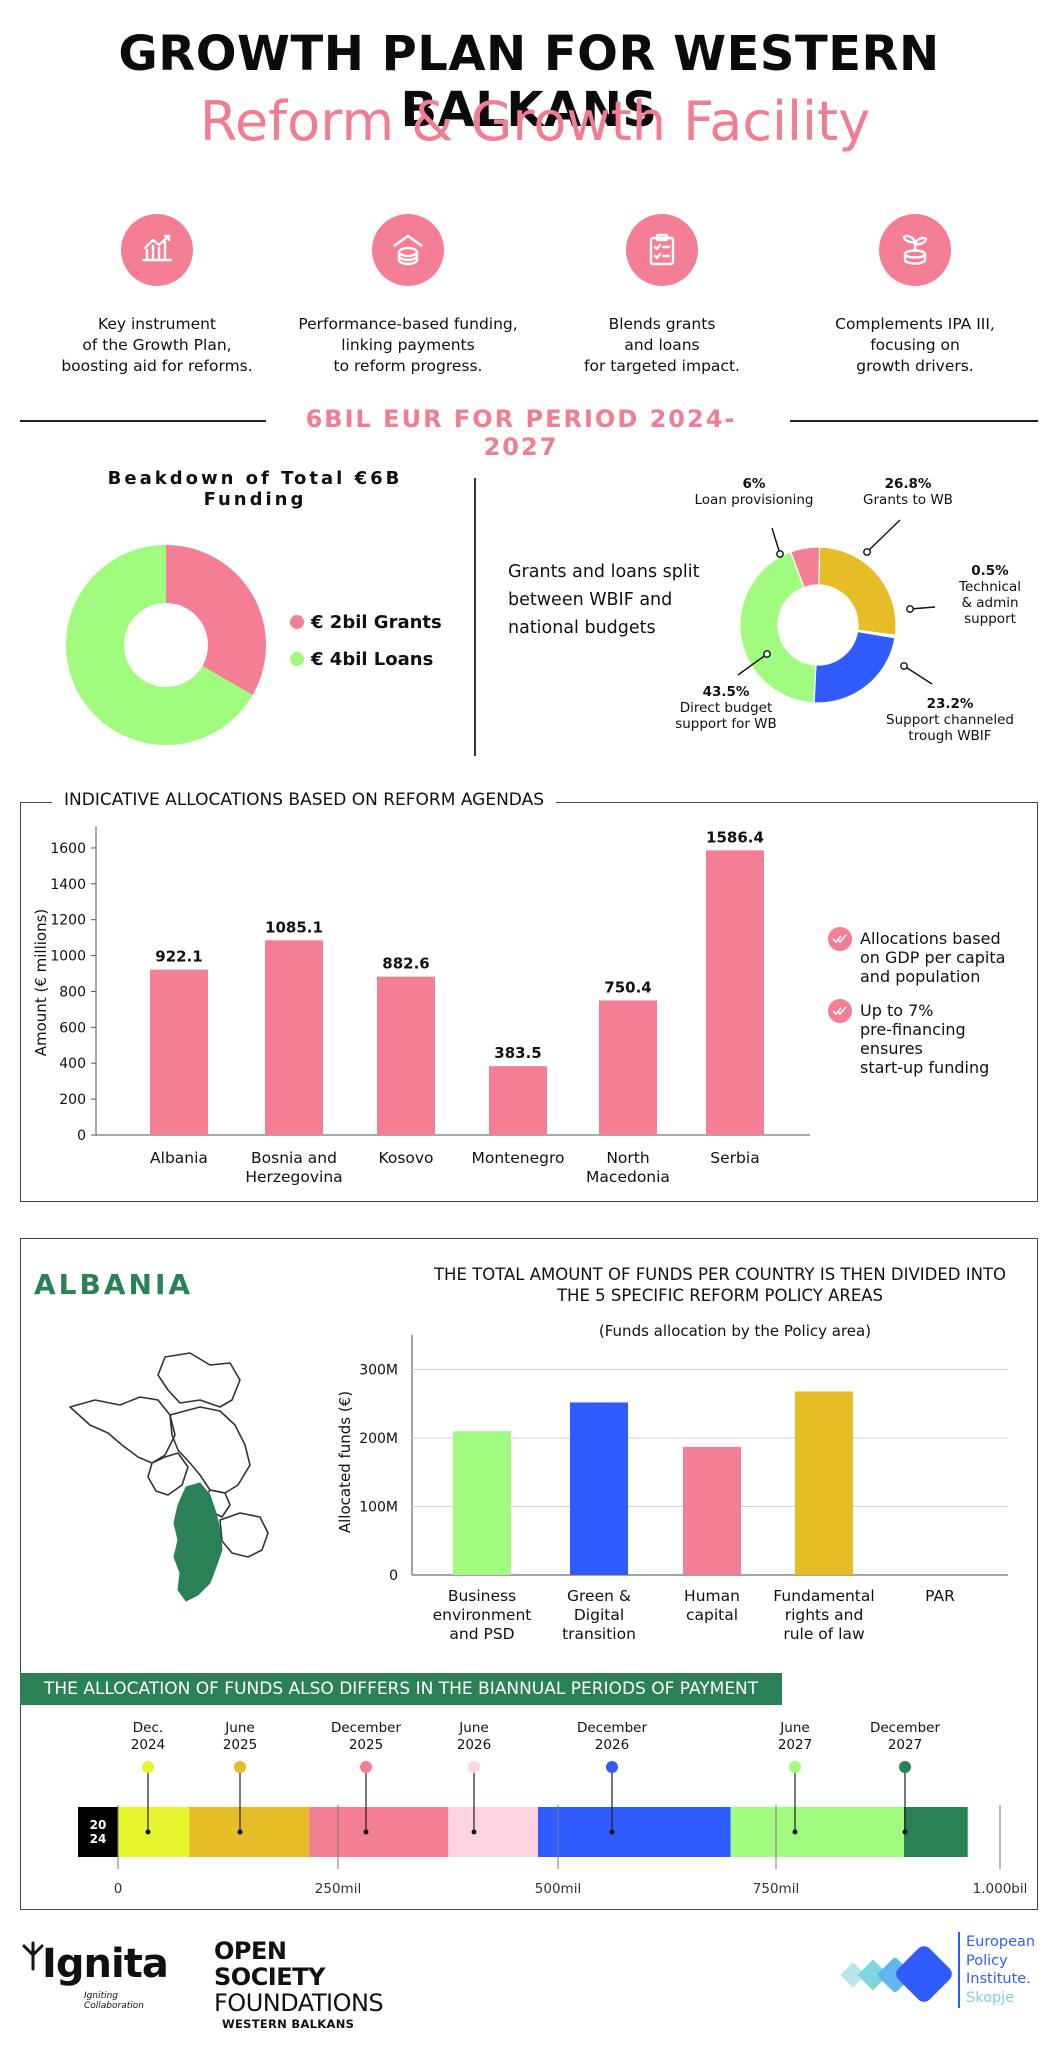 Image resolution: width=1058 pixels, height=2045 pixels. Describe the element at coordinates (72, 992) in the screenshot. I see `y-tick-label: 800` at that location.